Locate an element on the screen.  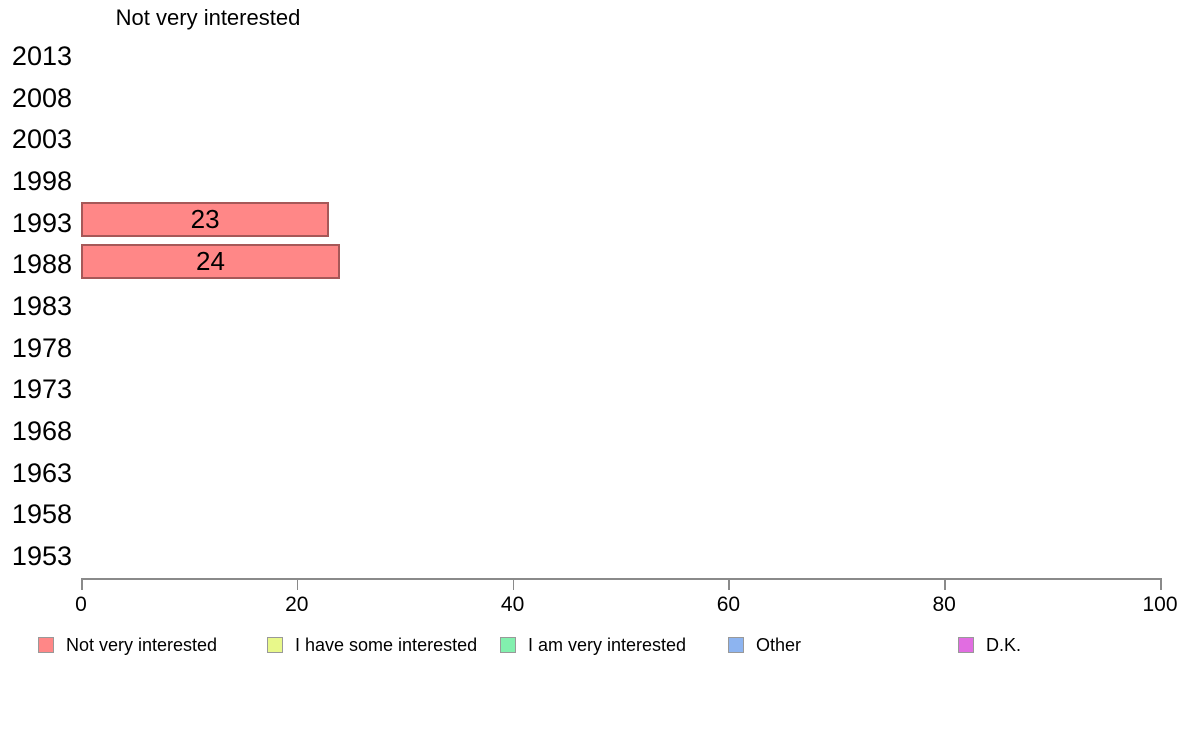
legend-label: I am very interested is located at coordinates (607, 645).